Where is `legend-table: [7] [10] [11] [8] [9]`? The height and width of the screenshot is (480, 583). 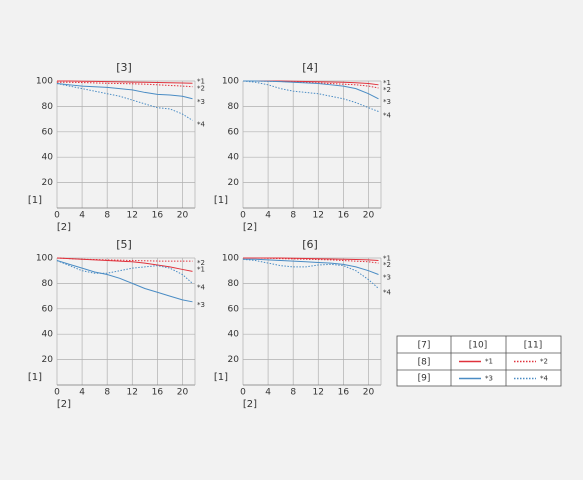
legend-table: [7] [10] [11] [8] [9] is located at coordinates (479, 361).